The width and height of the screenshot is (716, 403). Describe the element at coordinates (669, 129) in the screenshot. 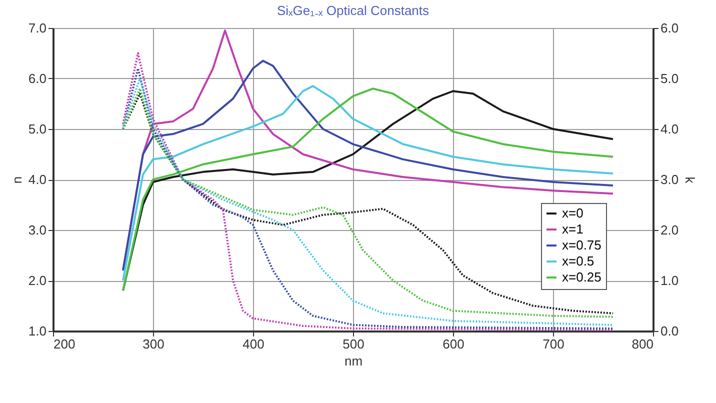

I see `y2-tick-label: 4.0` at that location.